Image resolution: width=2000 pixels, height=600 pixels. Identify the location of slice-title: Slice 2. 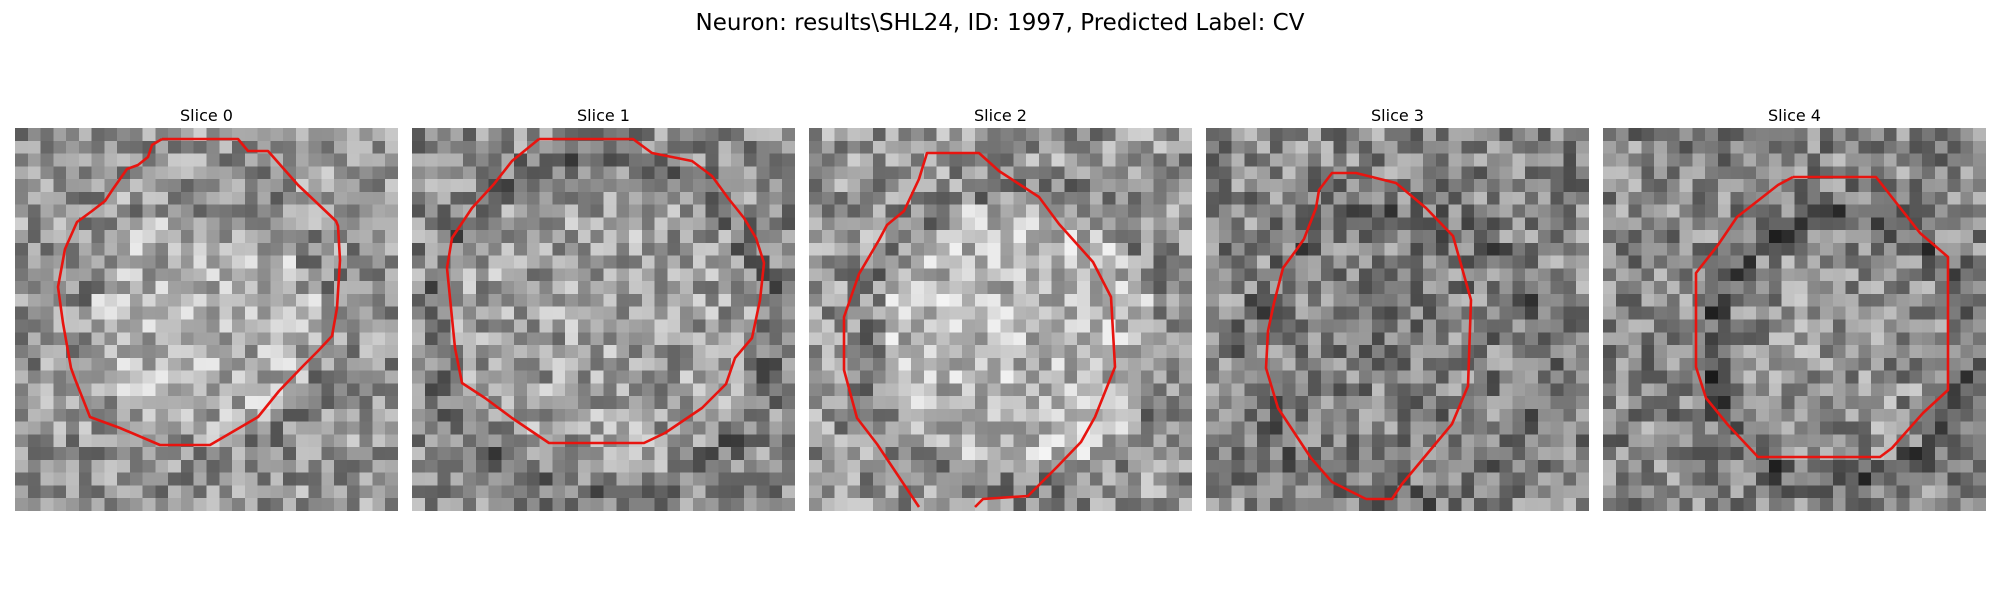
(1000, 115).